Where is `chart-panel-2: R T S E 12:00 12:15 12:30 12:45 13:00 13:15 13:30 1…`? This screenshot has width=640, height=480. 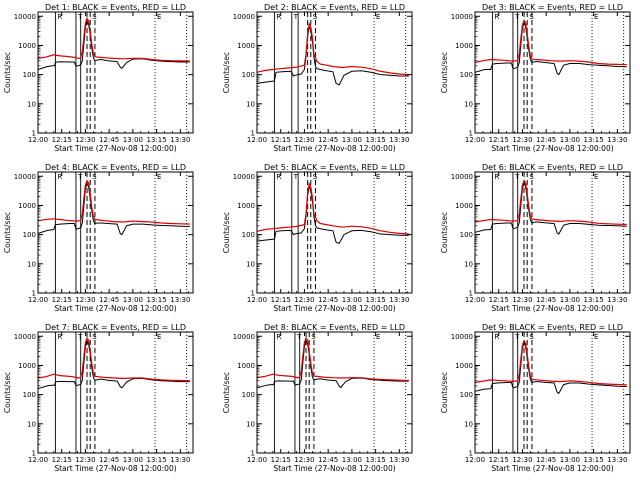
chart-panel-2: R T S E 12:00 12:15 12:30 12:45 13:00 13:15 13:30 1… is located at coordinates (317, 78).